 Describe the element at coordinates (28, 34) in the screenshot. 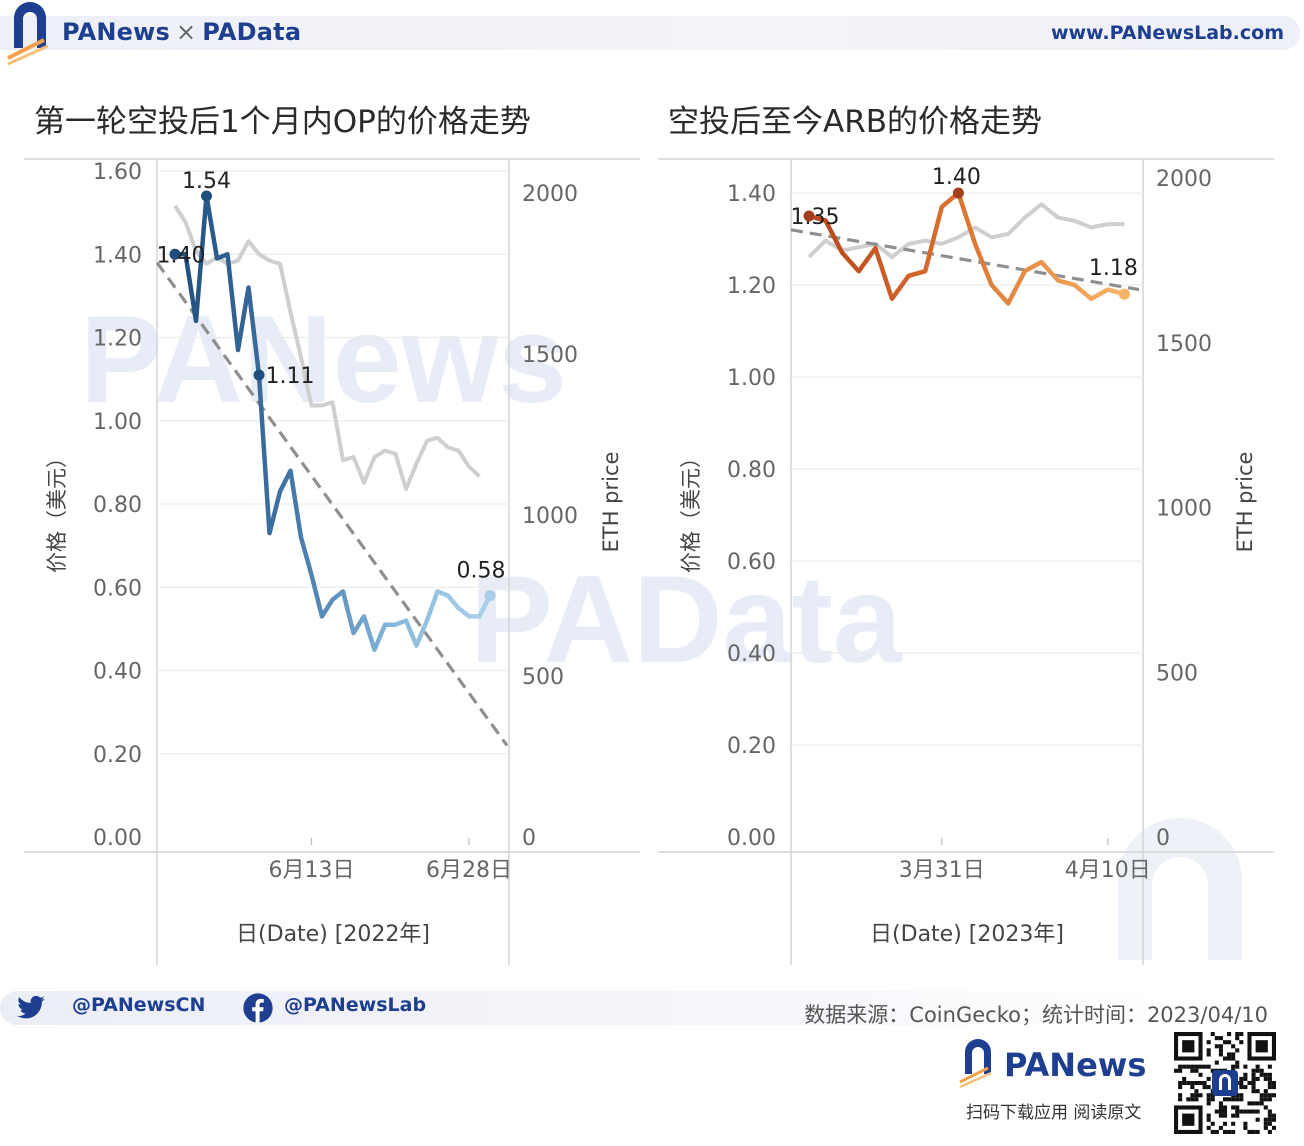

I see `panews-logo-icon` at that location.